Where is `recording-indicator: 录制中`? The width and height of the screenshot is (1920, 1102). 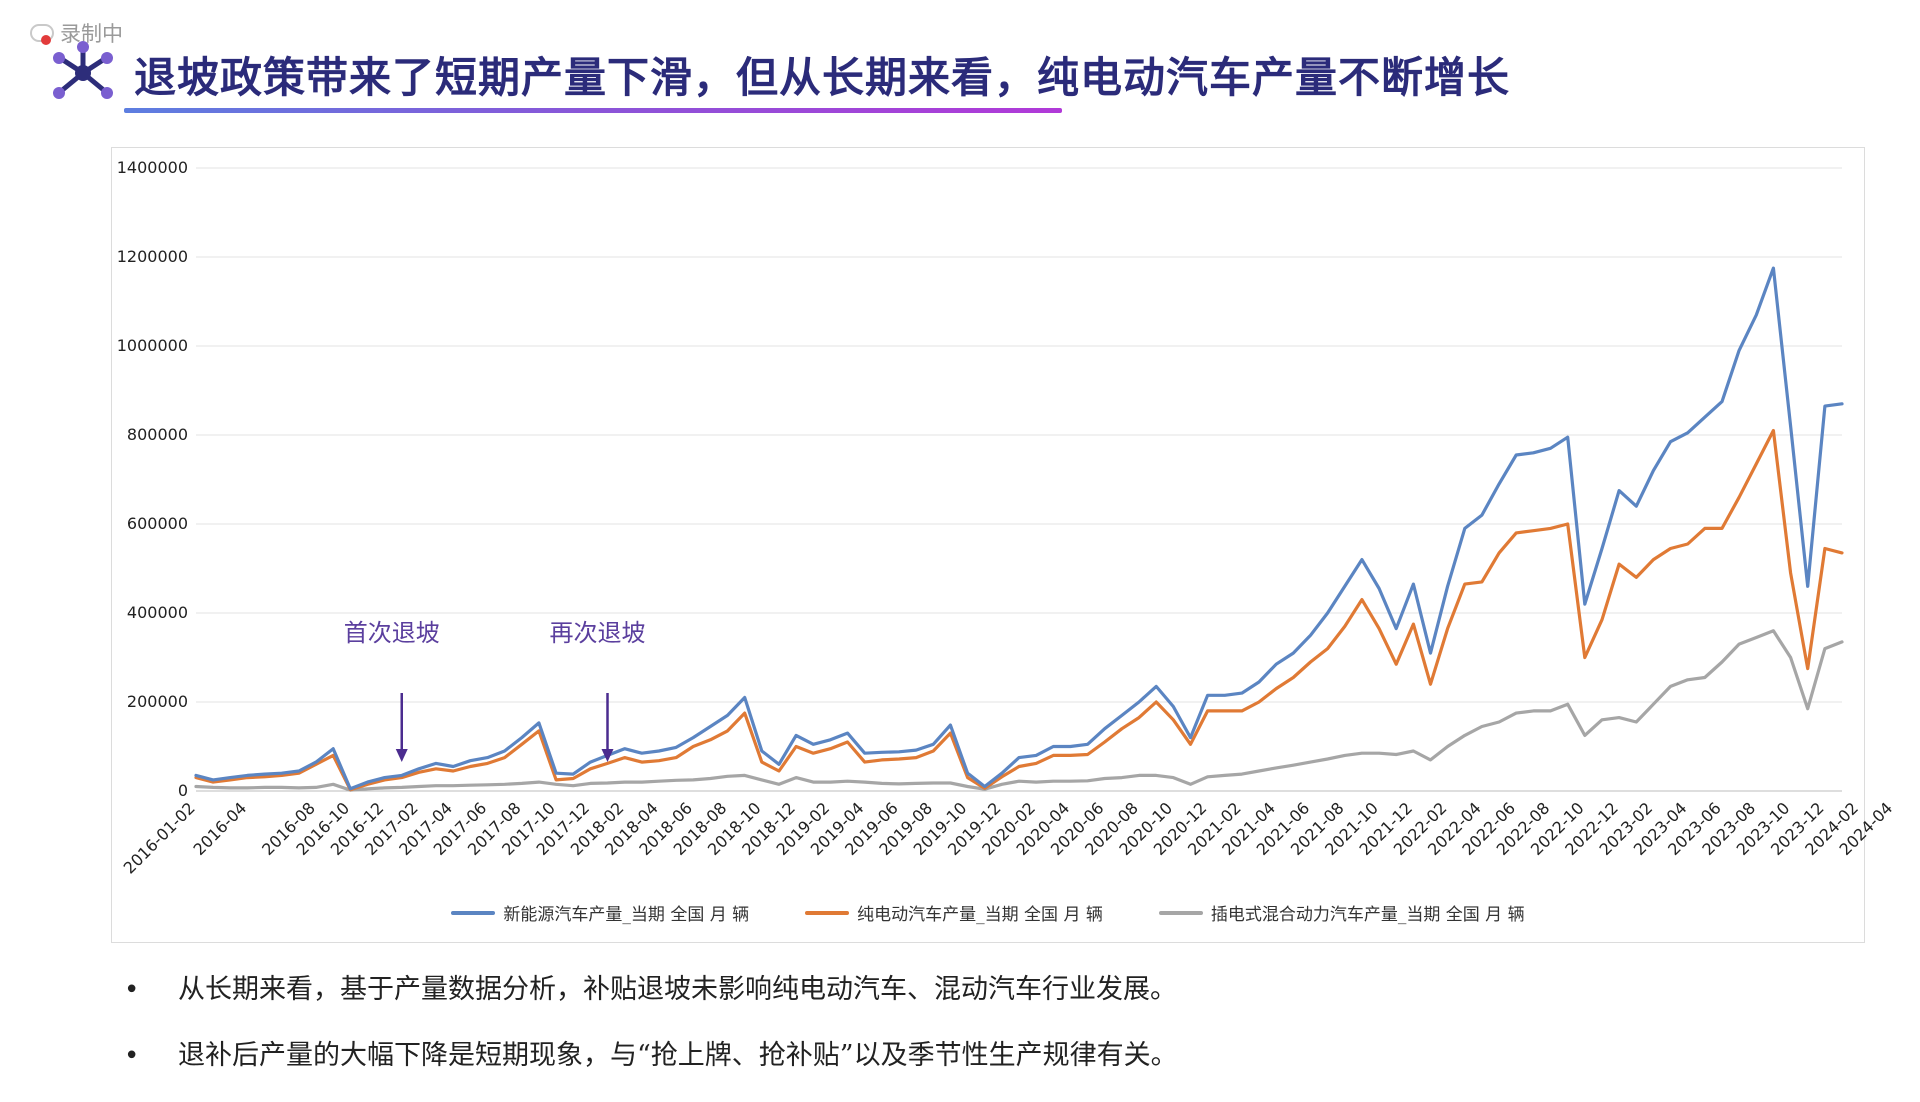
recording-indicator: 录制中 is located at coordinates (76, 33).